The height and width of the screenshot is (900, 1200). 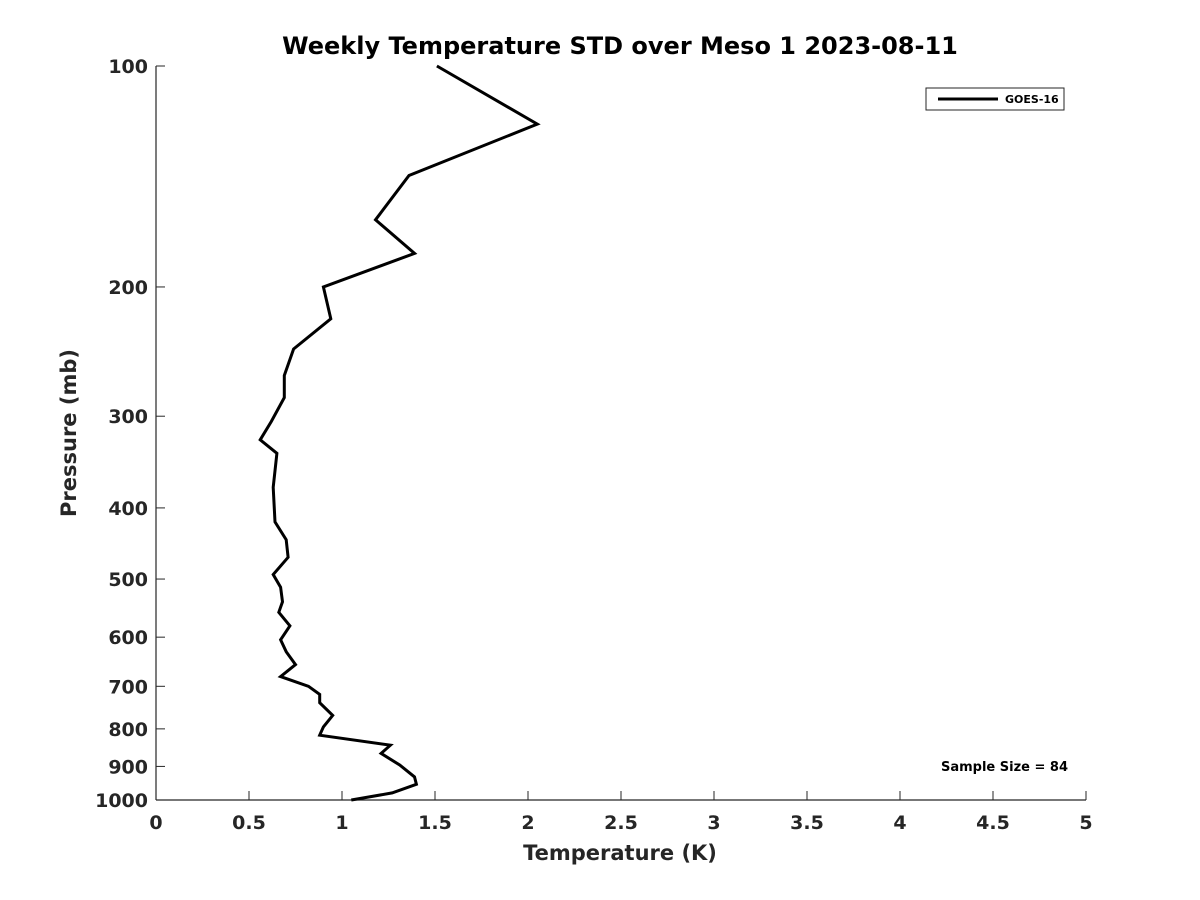 What do you see at coordinates (128, 67) in the screenshot?
I see `y-tick-label: 100` at bounding box center [128, 67].